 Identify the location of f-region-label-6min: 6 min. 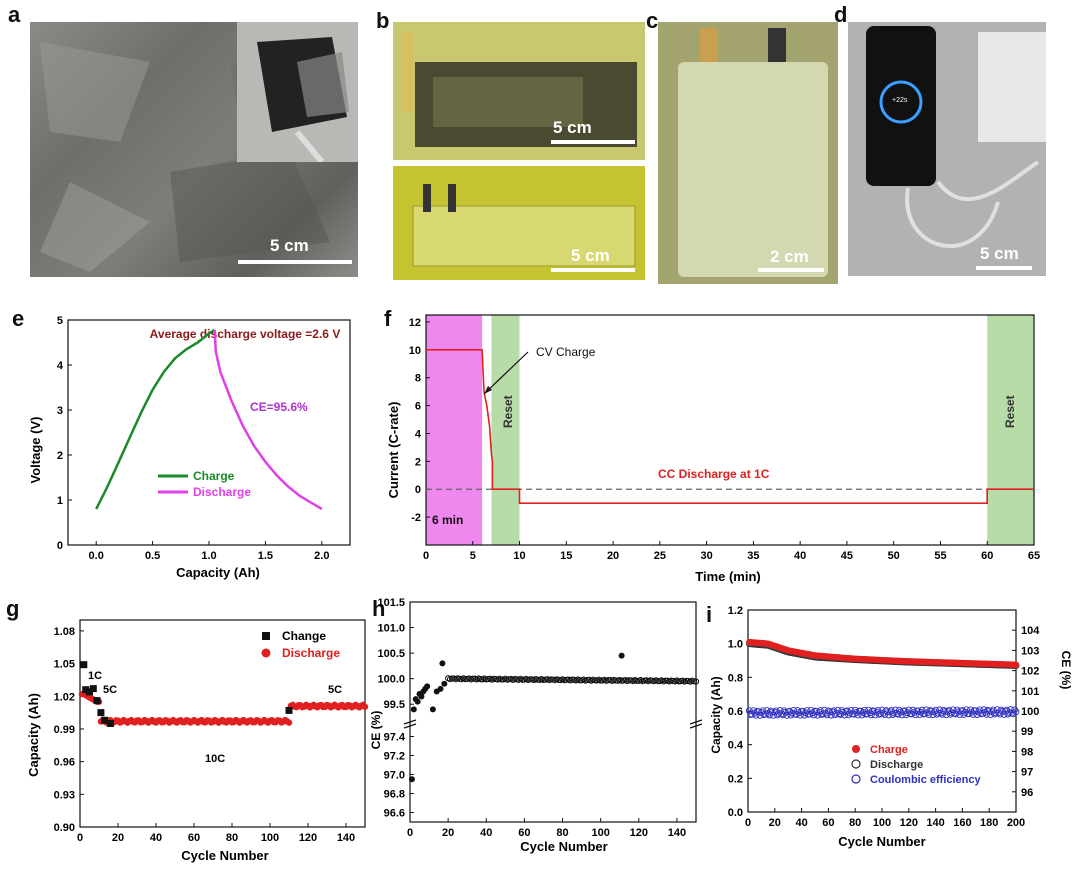
(447, 520).